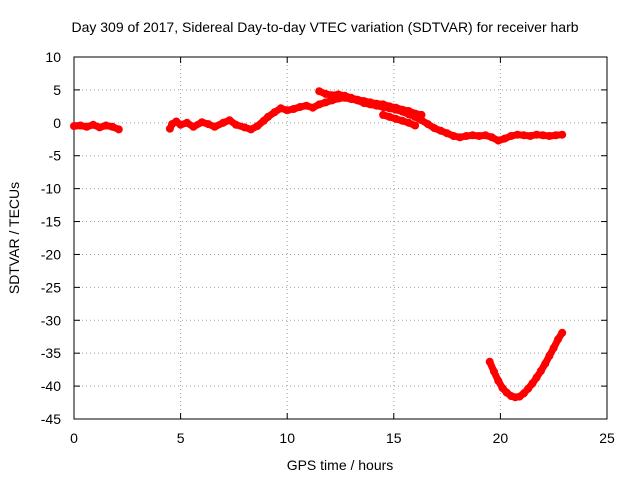 This screenshot has width=640, height=480. Describe the element at coordinates (51, 320) in the screenshot. I see `y-tick-label: -30` at that location.